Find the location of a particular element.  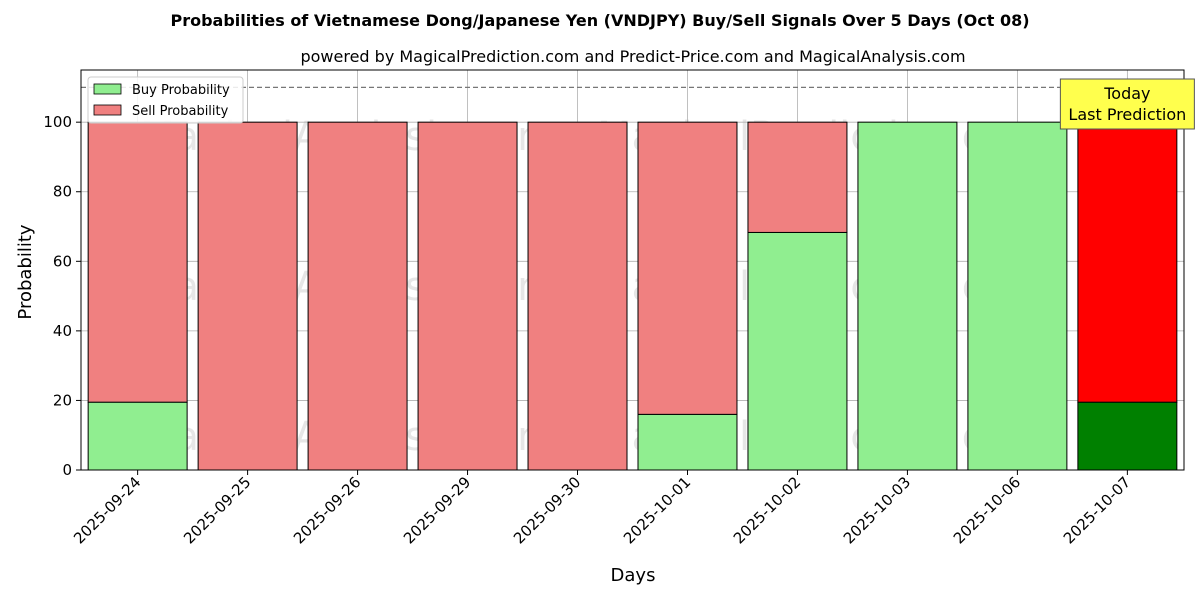

x-tick-label: 2025-10-02 is located at coordinates (767, 510).